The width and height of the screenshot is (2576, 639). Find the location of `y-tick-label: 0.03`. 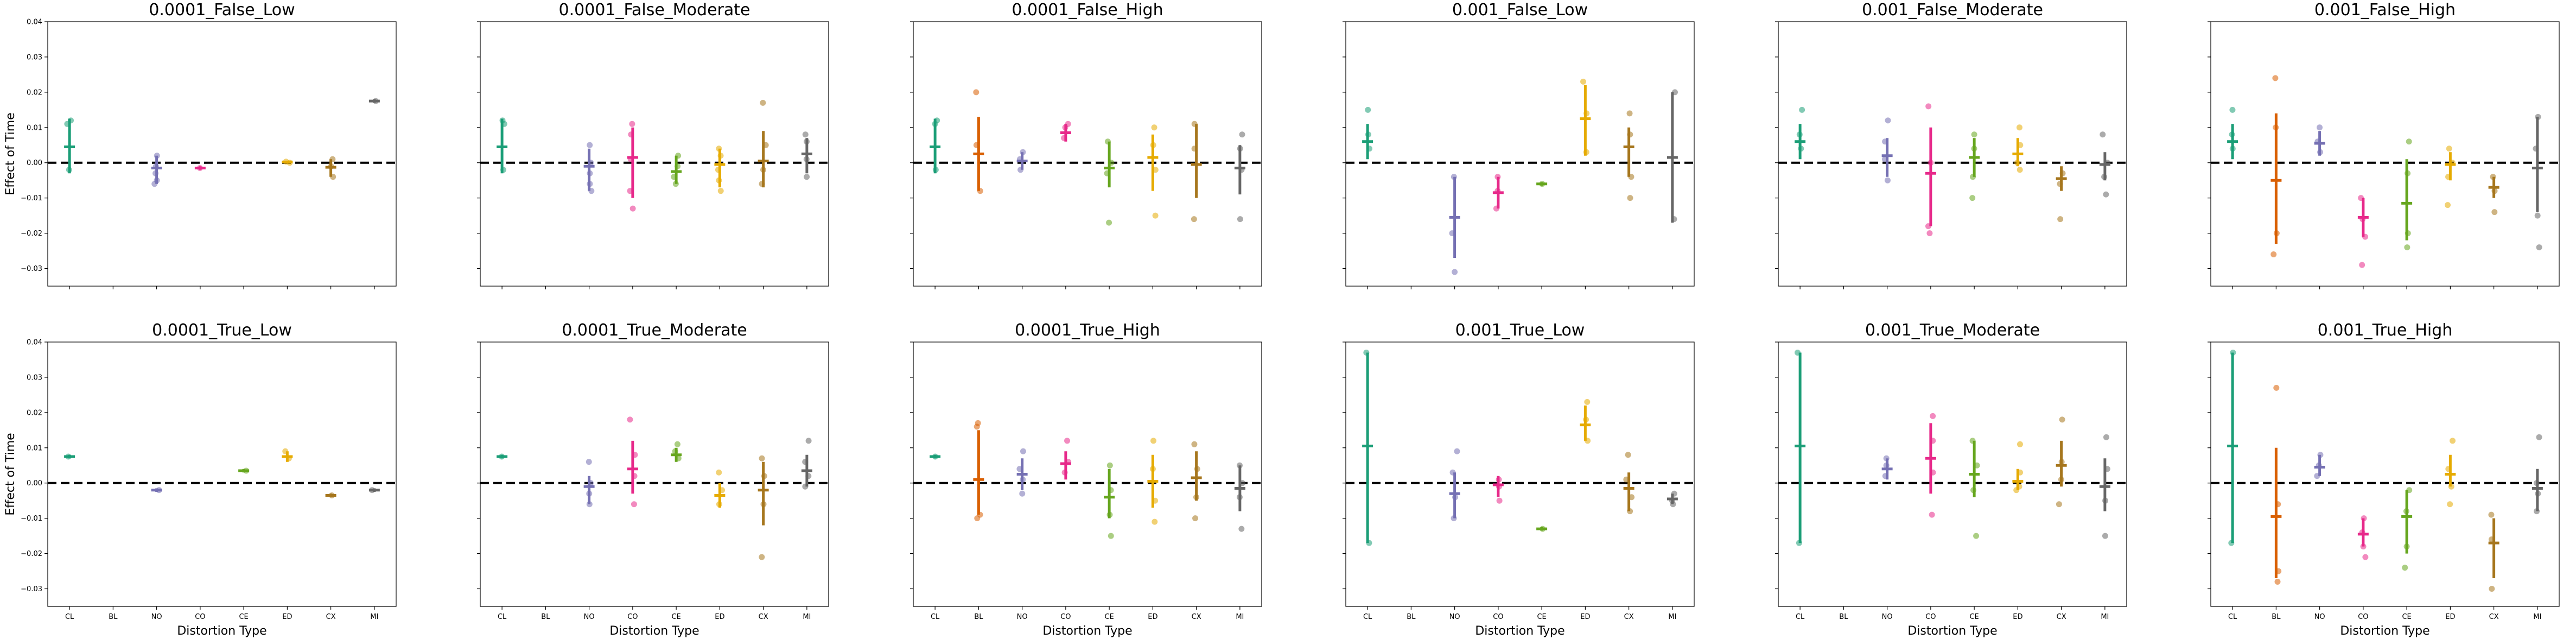

y-tick-label: 0.03 is located at coordinates (34, 57).